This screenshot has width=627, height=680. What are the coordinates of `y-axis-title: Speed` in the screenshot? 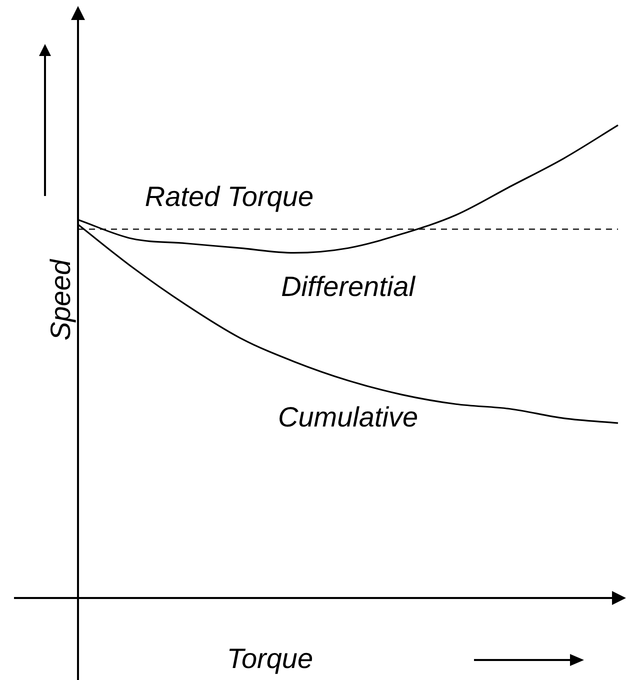 It's located at (60, 299).